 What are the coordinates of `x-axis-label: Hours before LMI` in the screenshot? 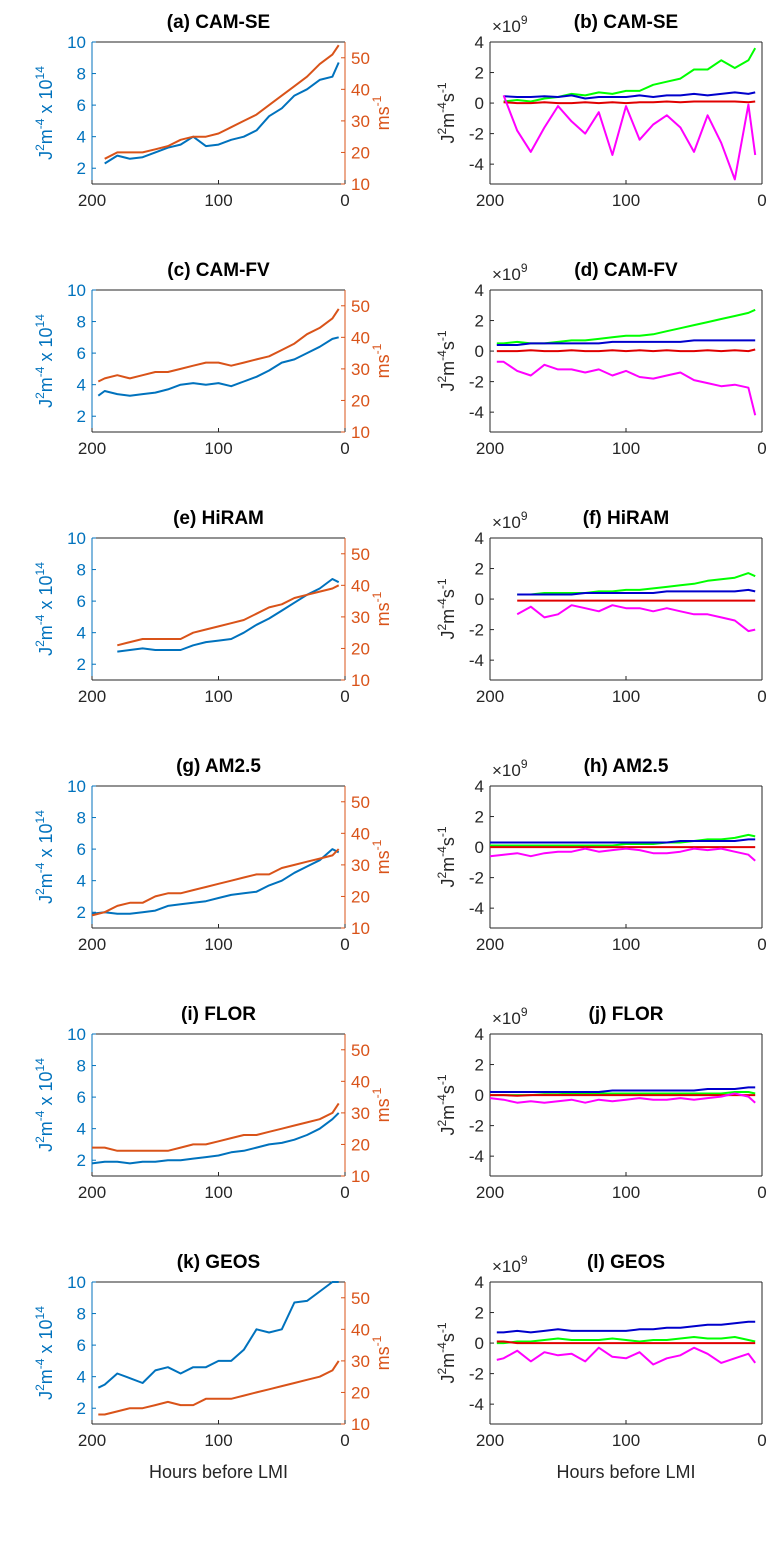 It's located at (625, 1472).